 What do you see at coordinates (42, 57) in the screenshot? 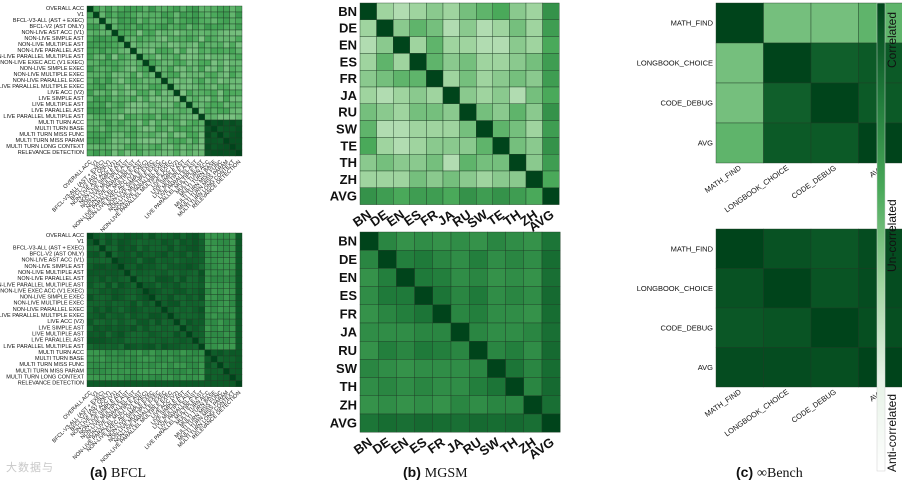
I see `y-tick-label: NON-LIVE PARALLEL MULTIPLE AST` at bounding box center [42, 57].